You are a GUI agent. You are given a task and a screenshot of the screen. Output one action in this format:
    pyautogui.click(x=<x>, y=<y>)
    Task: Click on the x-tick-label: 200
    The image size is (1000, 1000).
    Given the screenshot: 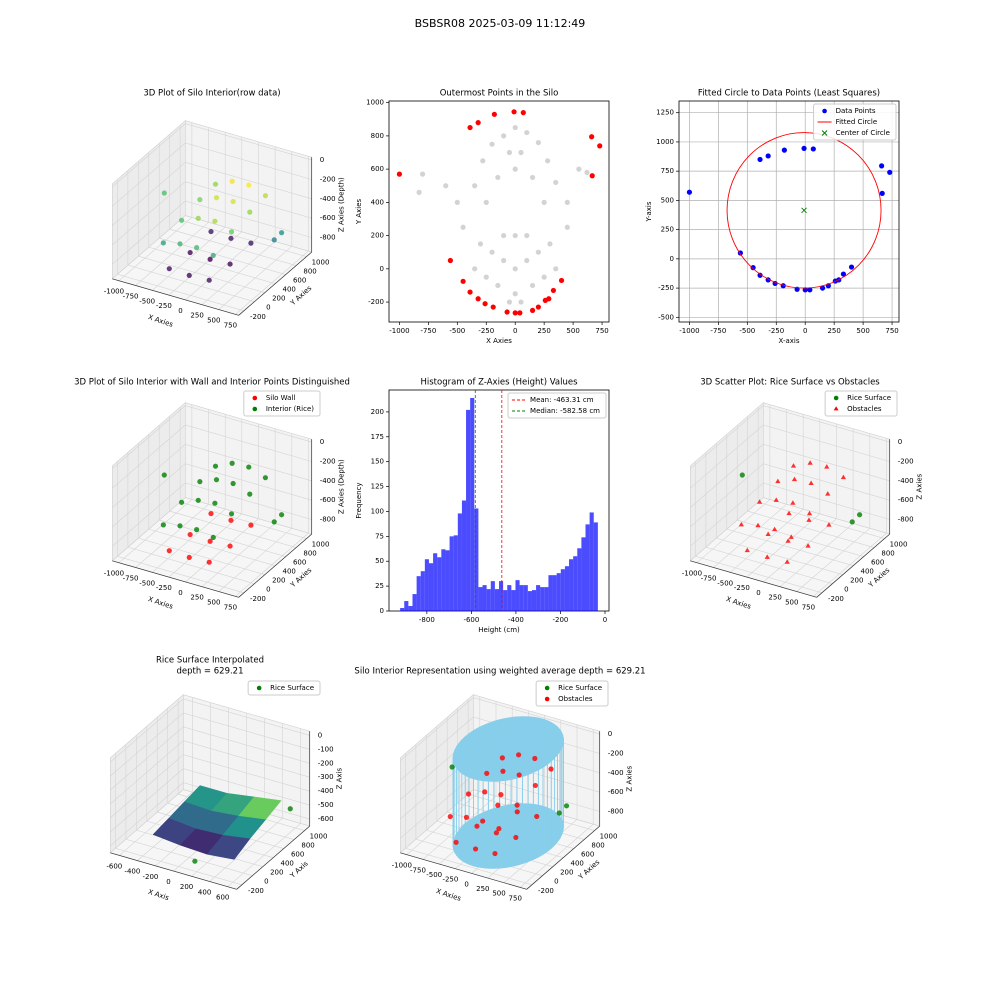 What is the action you would take?
    pyautogui.click(x=186, y=887)
    